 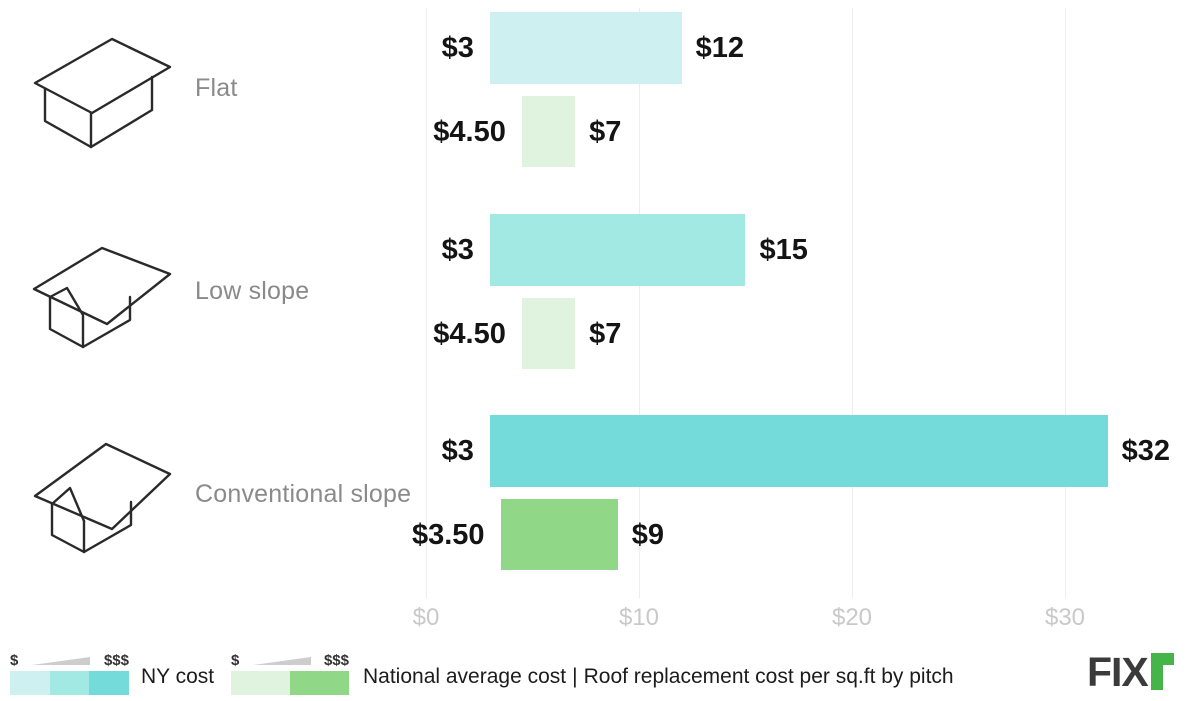 What do you see at coordinates (426, 617) in the screenshot?
I see `x-axis-tick-label: $0` at bounding box center [426, 617].